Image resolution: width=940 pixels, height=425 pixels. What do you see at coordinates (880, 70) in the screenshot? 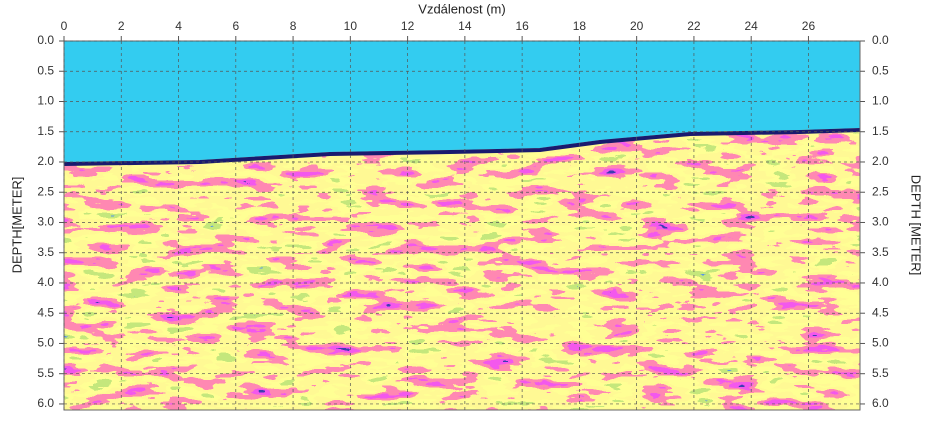
I see `y2-tick-label: 0.5` at bounding box center [880, 70].